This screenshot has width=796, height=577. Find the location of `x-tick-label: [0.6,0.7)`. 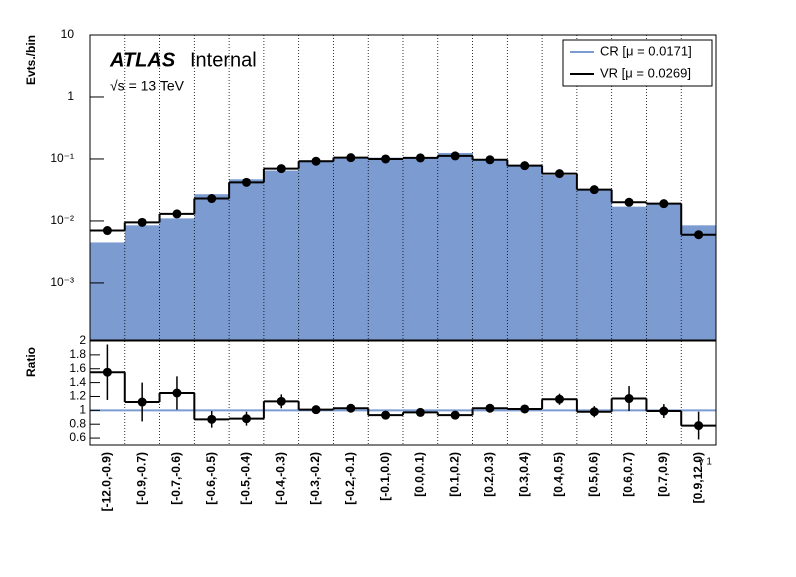

x-tick-label: [0.6,0.7) is located at coordinates (628, 474).